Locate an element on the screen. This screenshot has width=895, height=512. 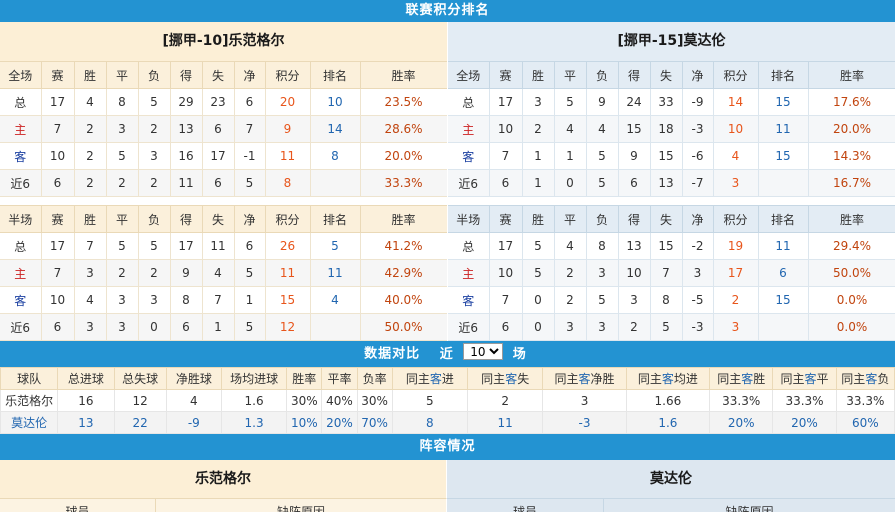
table-row: 客 7 1 1 5 9 15 -6 4 15 14.3% is located at coordinates (671, 156).